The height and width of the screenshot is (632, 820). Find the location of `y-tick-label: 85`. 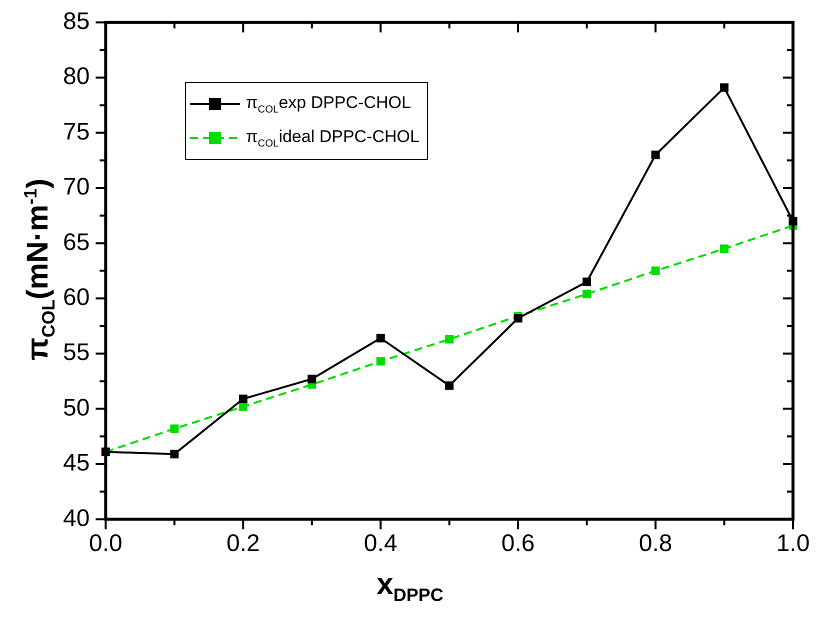

y-tick-label: 85 is located at coordinates (76, 22).